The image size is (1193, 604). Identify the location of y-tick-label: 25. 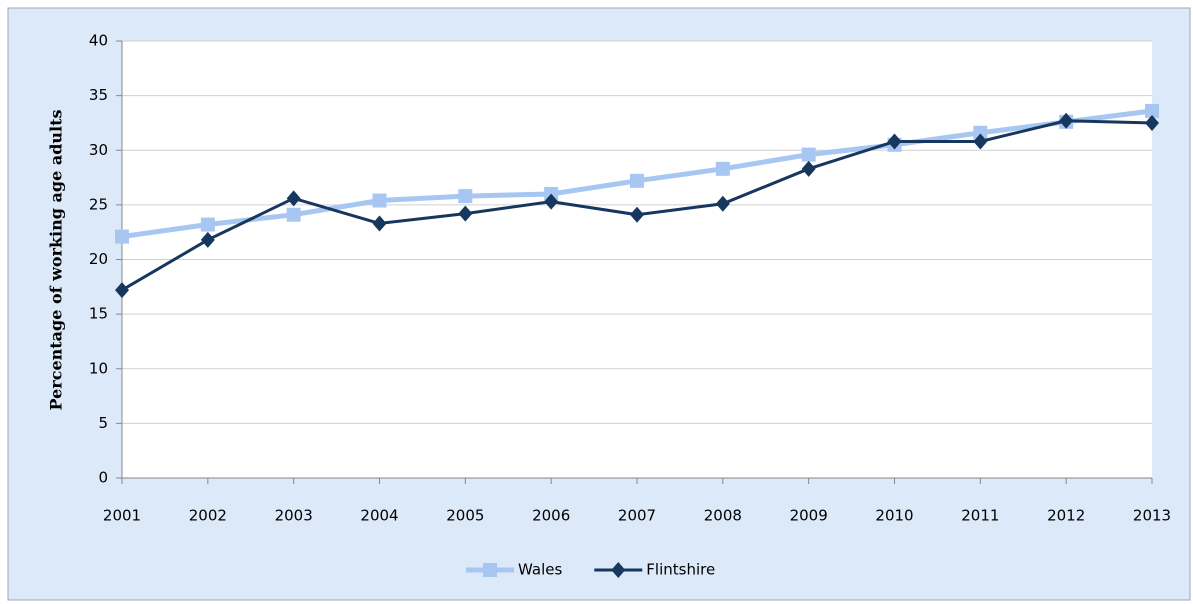
(98, 204).